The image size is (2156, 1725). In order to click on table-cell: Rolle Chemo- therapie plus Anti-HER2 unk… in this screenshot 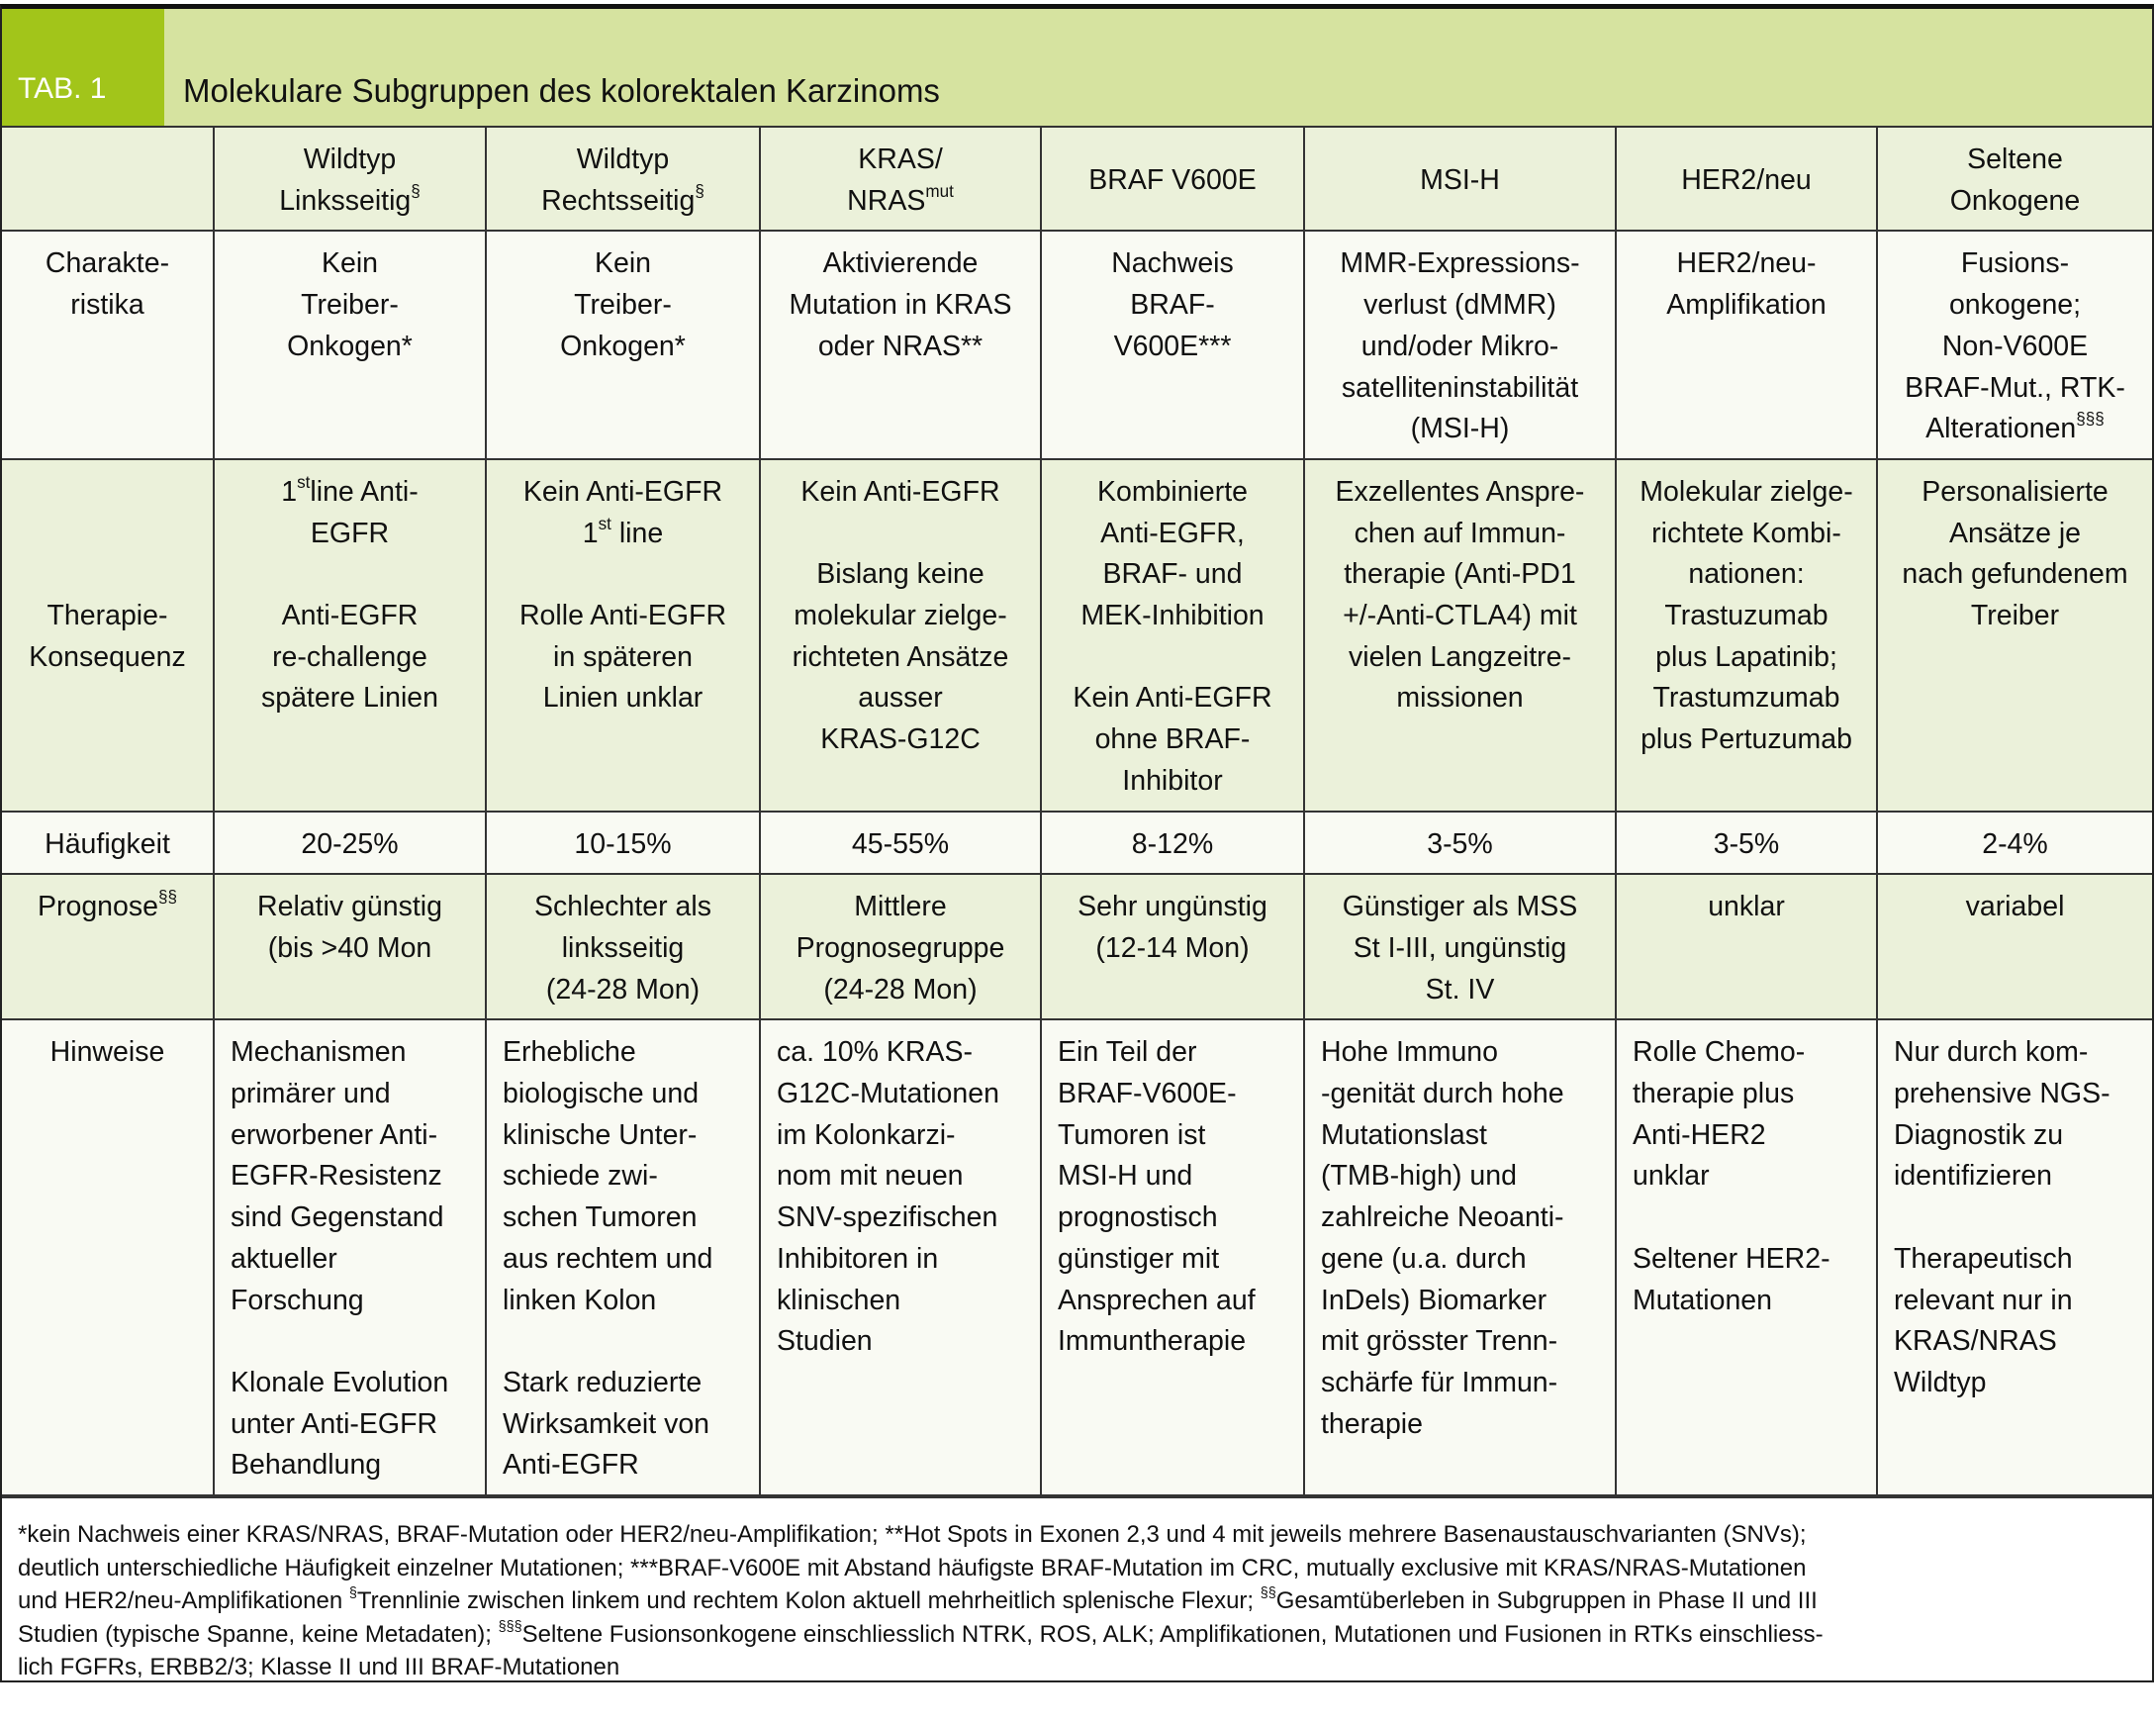, I will do `click(1746, 1258)`.